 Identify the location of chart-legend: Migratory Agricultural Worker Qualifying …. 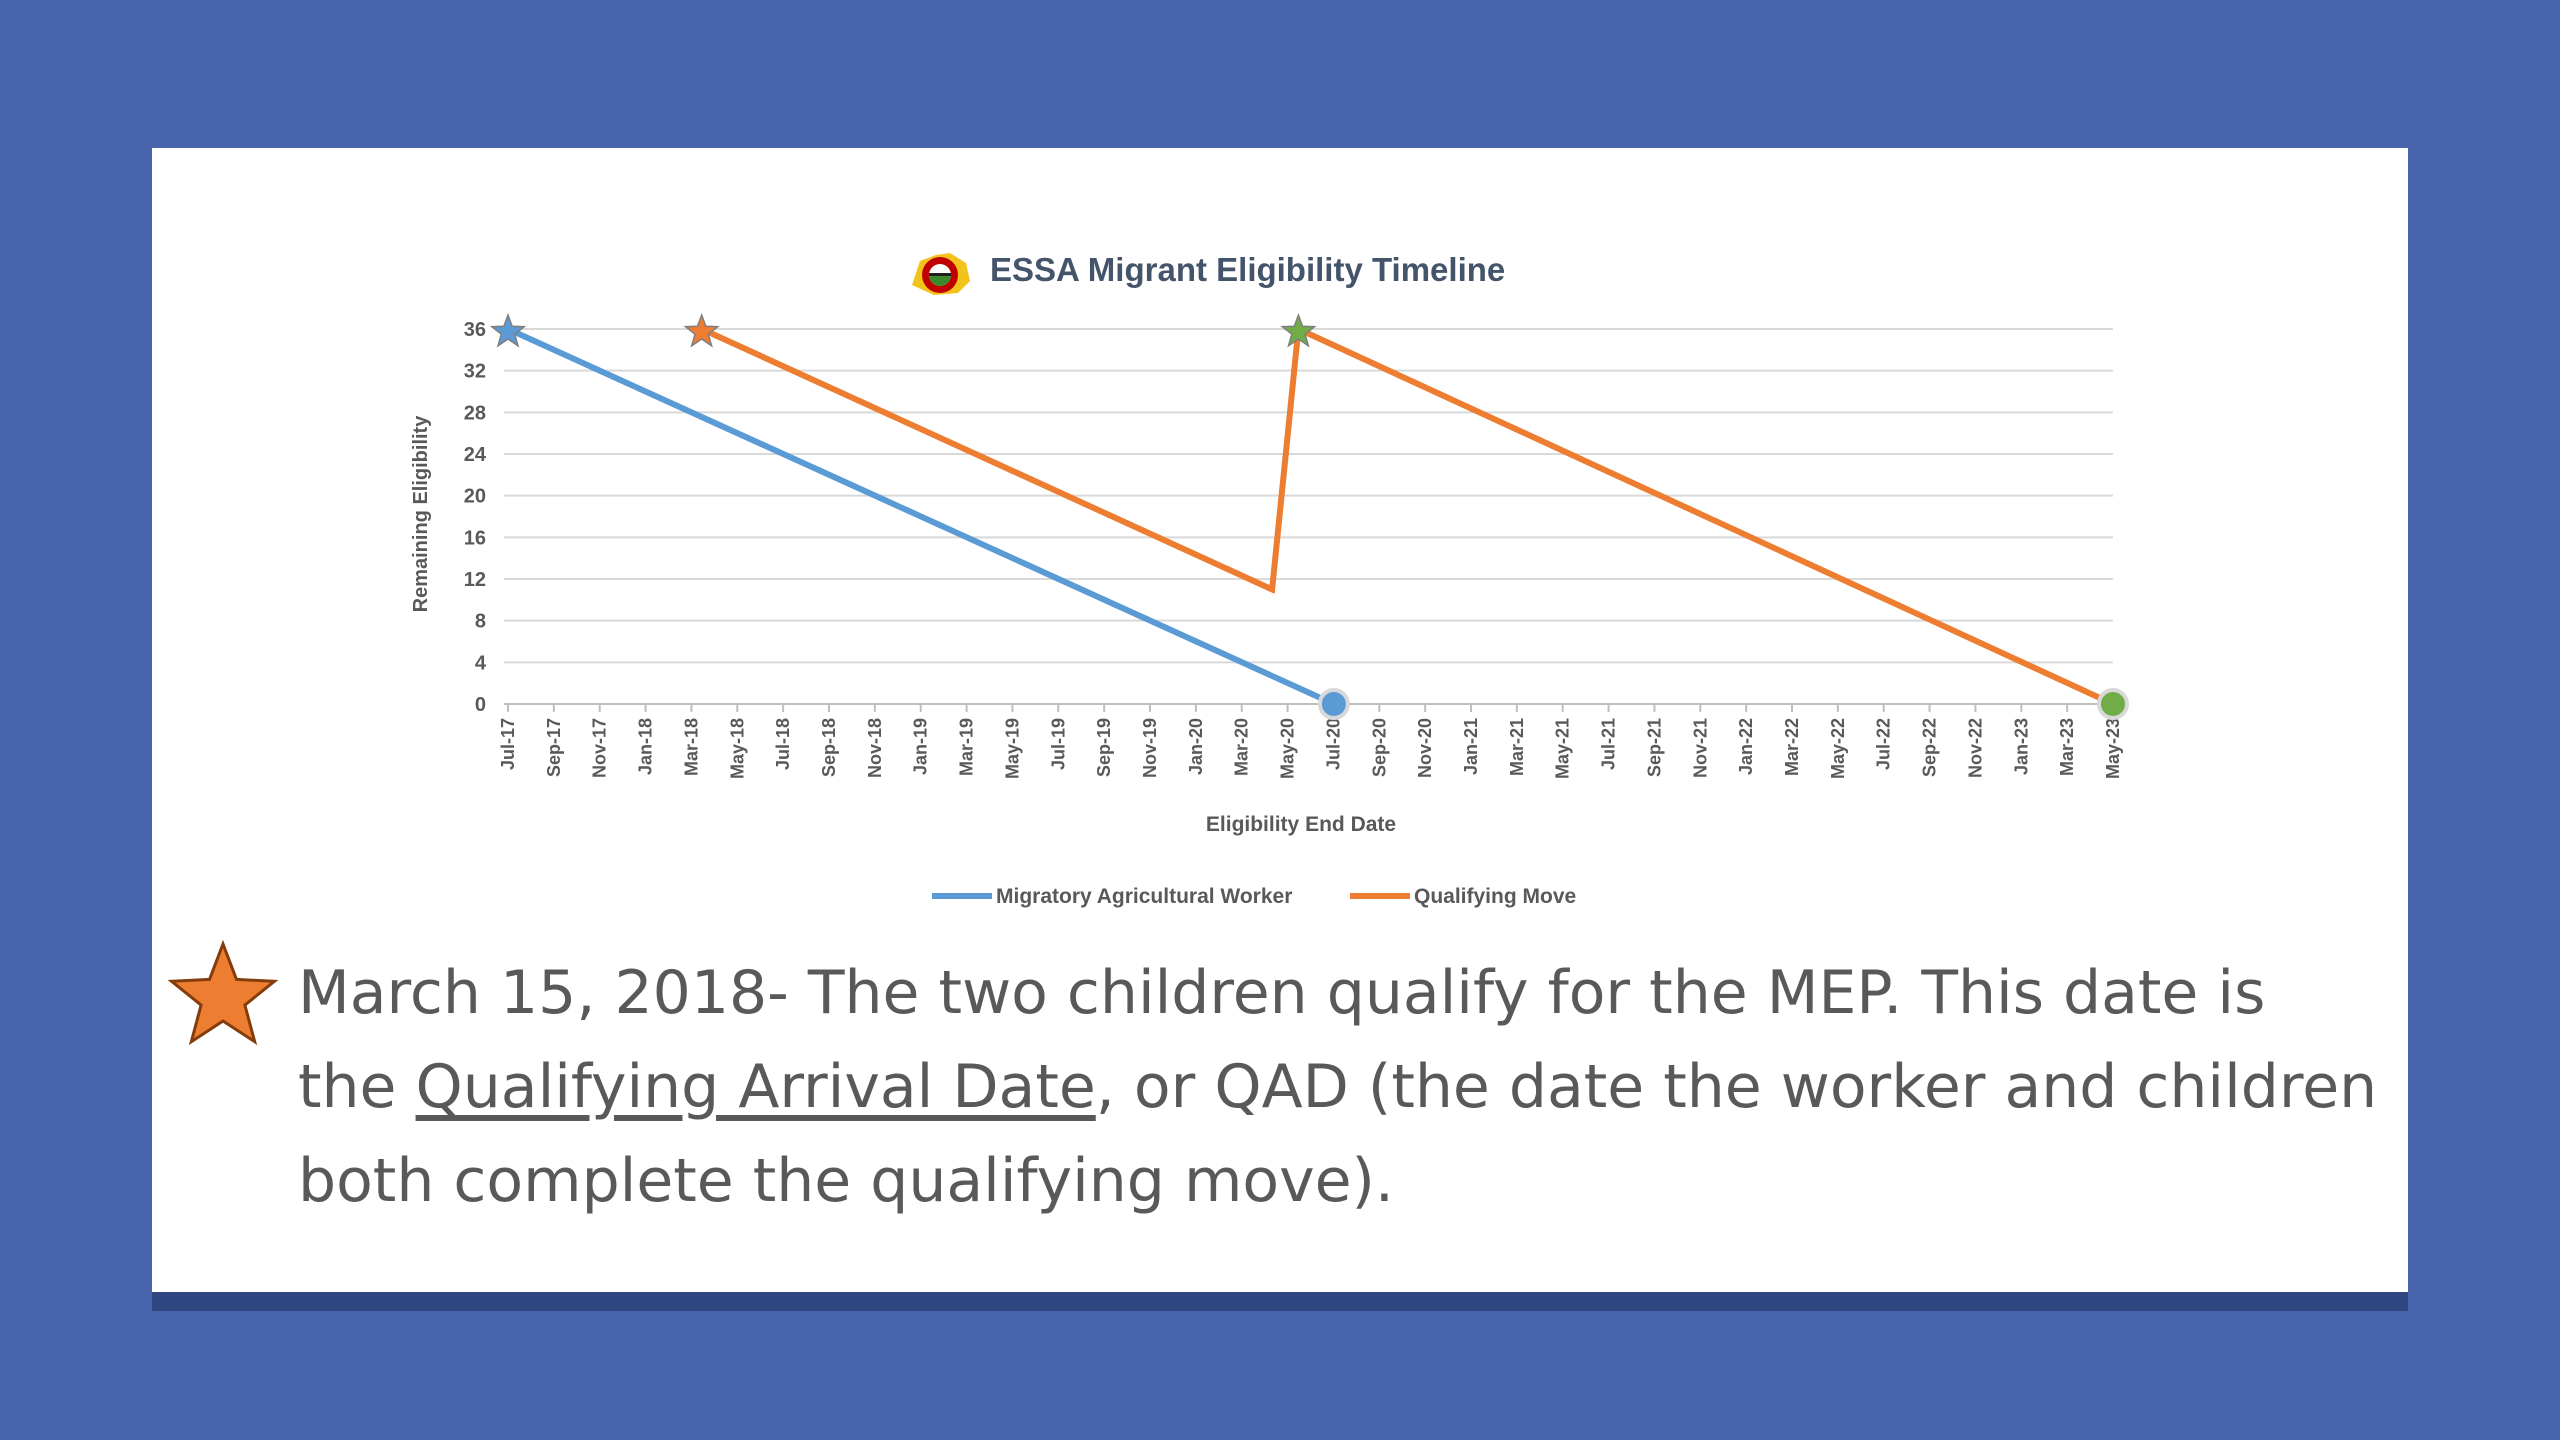
(1254, 896).